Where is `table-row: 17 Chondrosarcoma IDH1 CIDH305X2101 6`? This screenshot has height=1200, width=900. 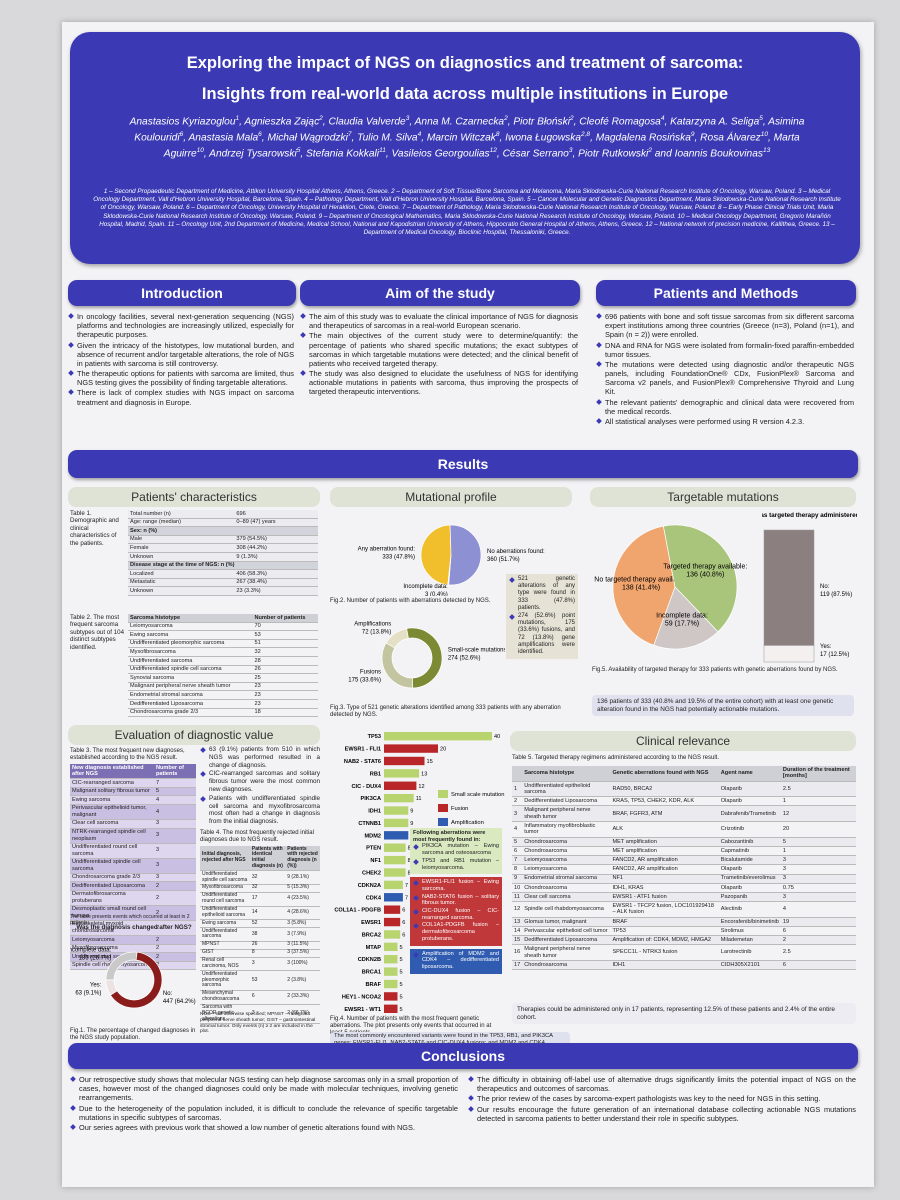
table-row: 17 Chondrosarcoma IDH1 CIDH305X2101 6 is located at coordinates (684, 965).